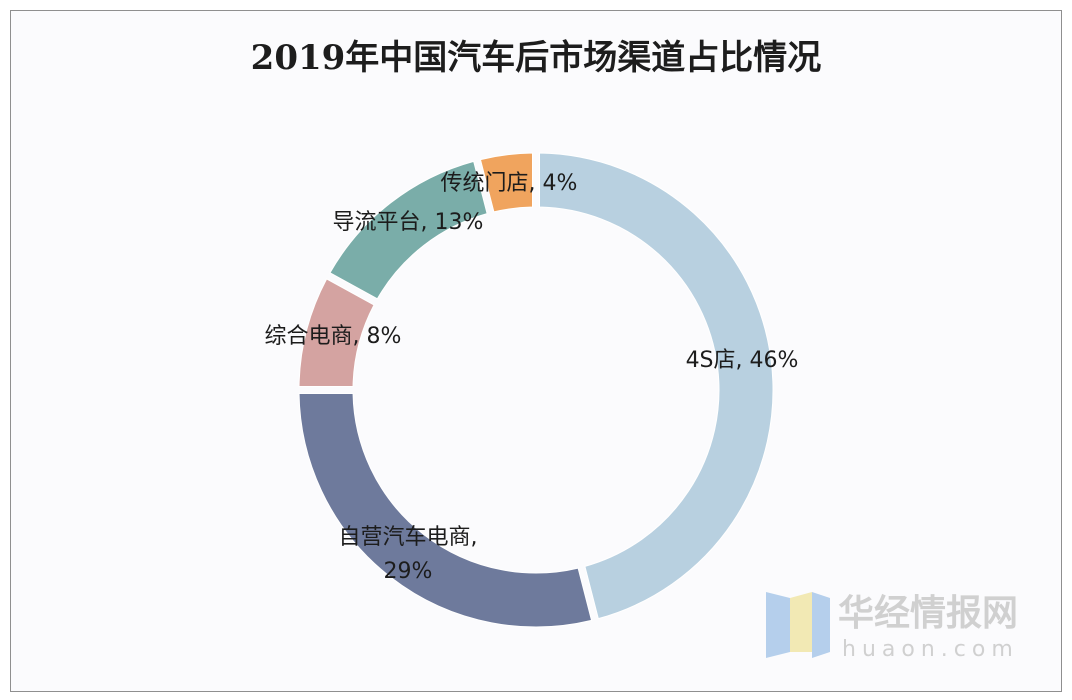 The width and height of the screenshot is (1072, 700). Describe the element at coordinates (930, 649) in the screenshot. I see `watermark-url: huaon.com` at that location.